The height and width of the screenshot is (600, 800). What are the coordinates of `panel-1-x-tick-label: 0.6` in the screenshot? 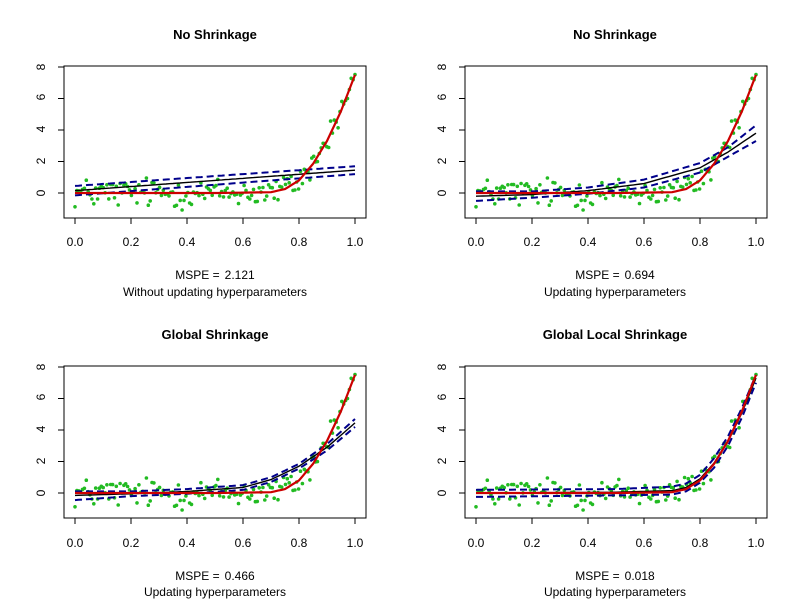 It's located at (243, 242).